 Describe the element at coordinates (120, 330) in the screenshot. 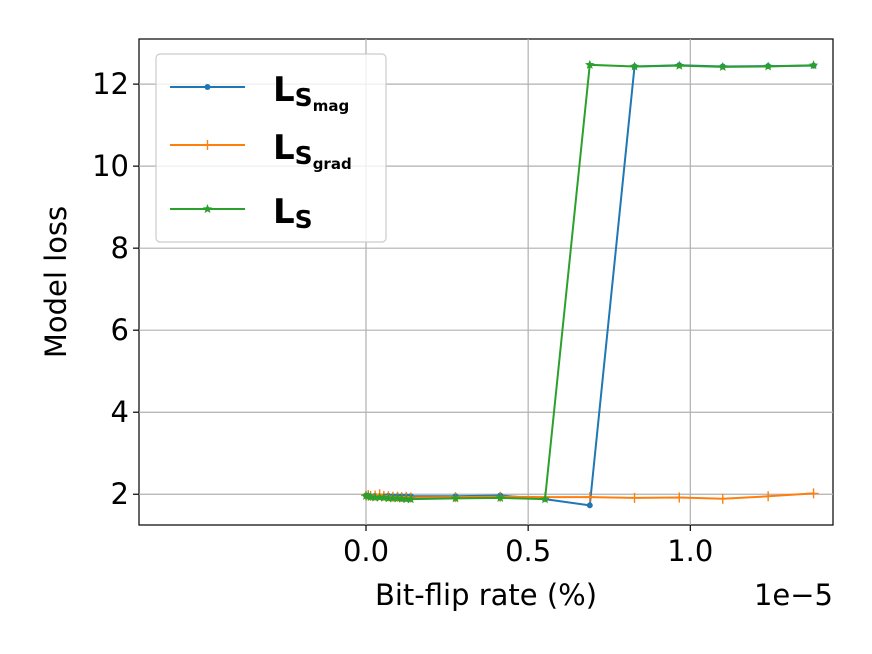

I see `y-tick-label-2: 6` at that location.